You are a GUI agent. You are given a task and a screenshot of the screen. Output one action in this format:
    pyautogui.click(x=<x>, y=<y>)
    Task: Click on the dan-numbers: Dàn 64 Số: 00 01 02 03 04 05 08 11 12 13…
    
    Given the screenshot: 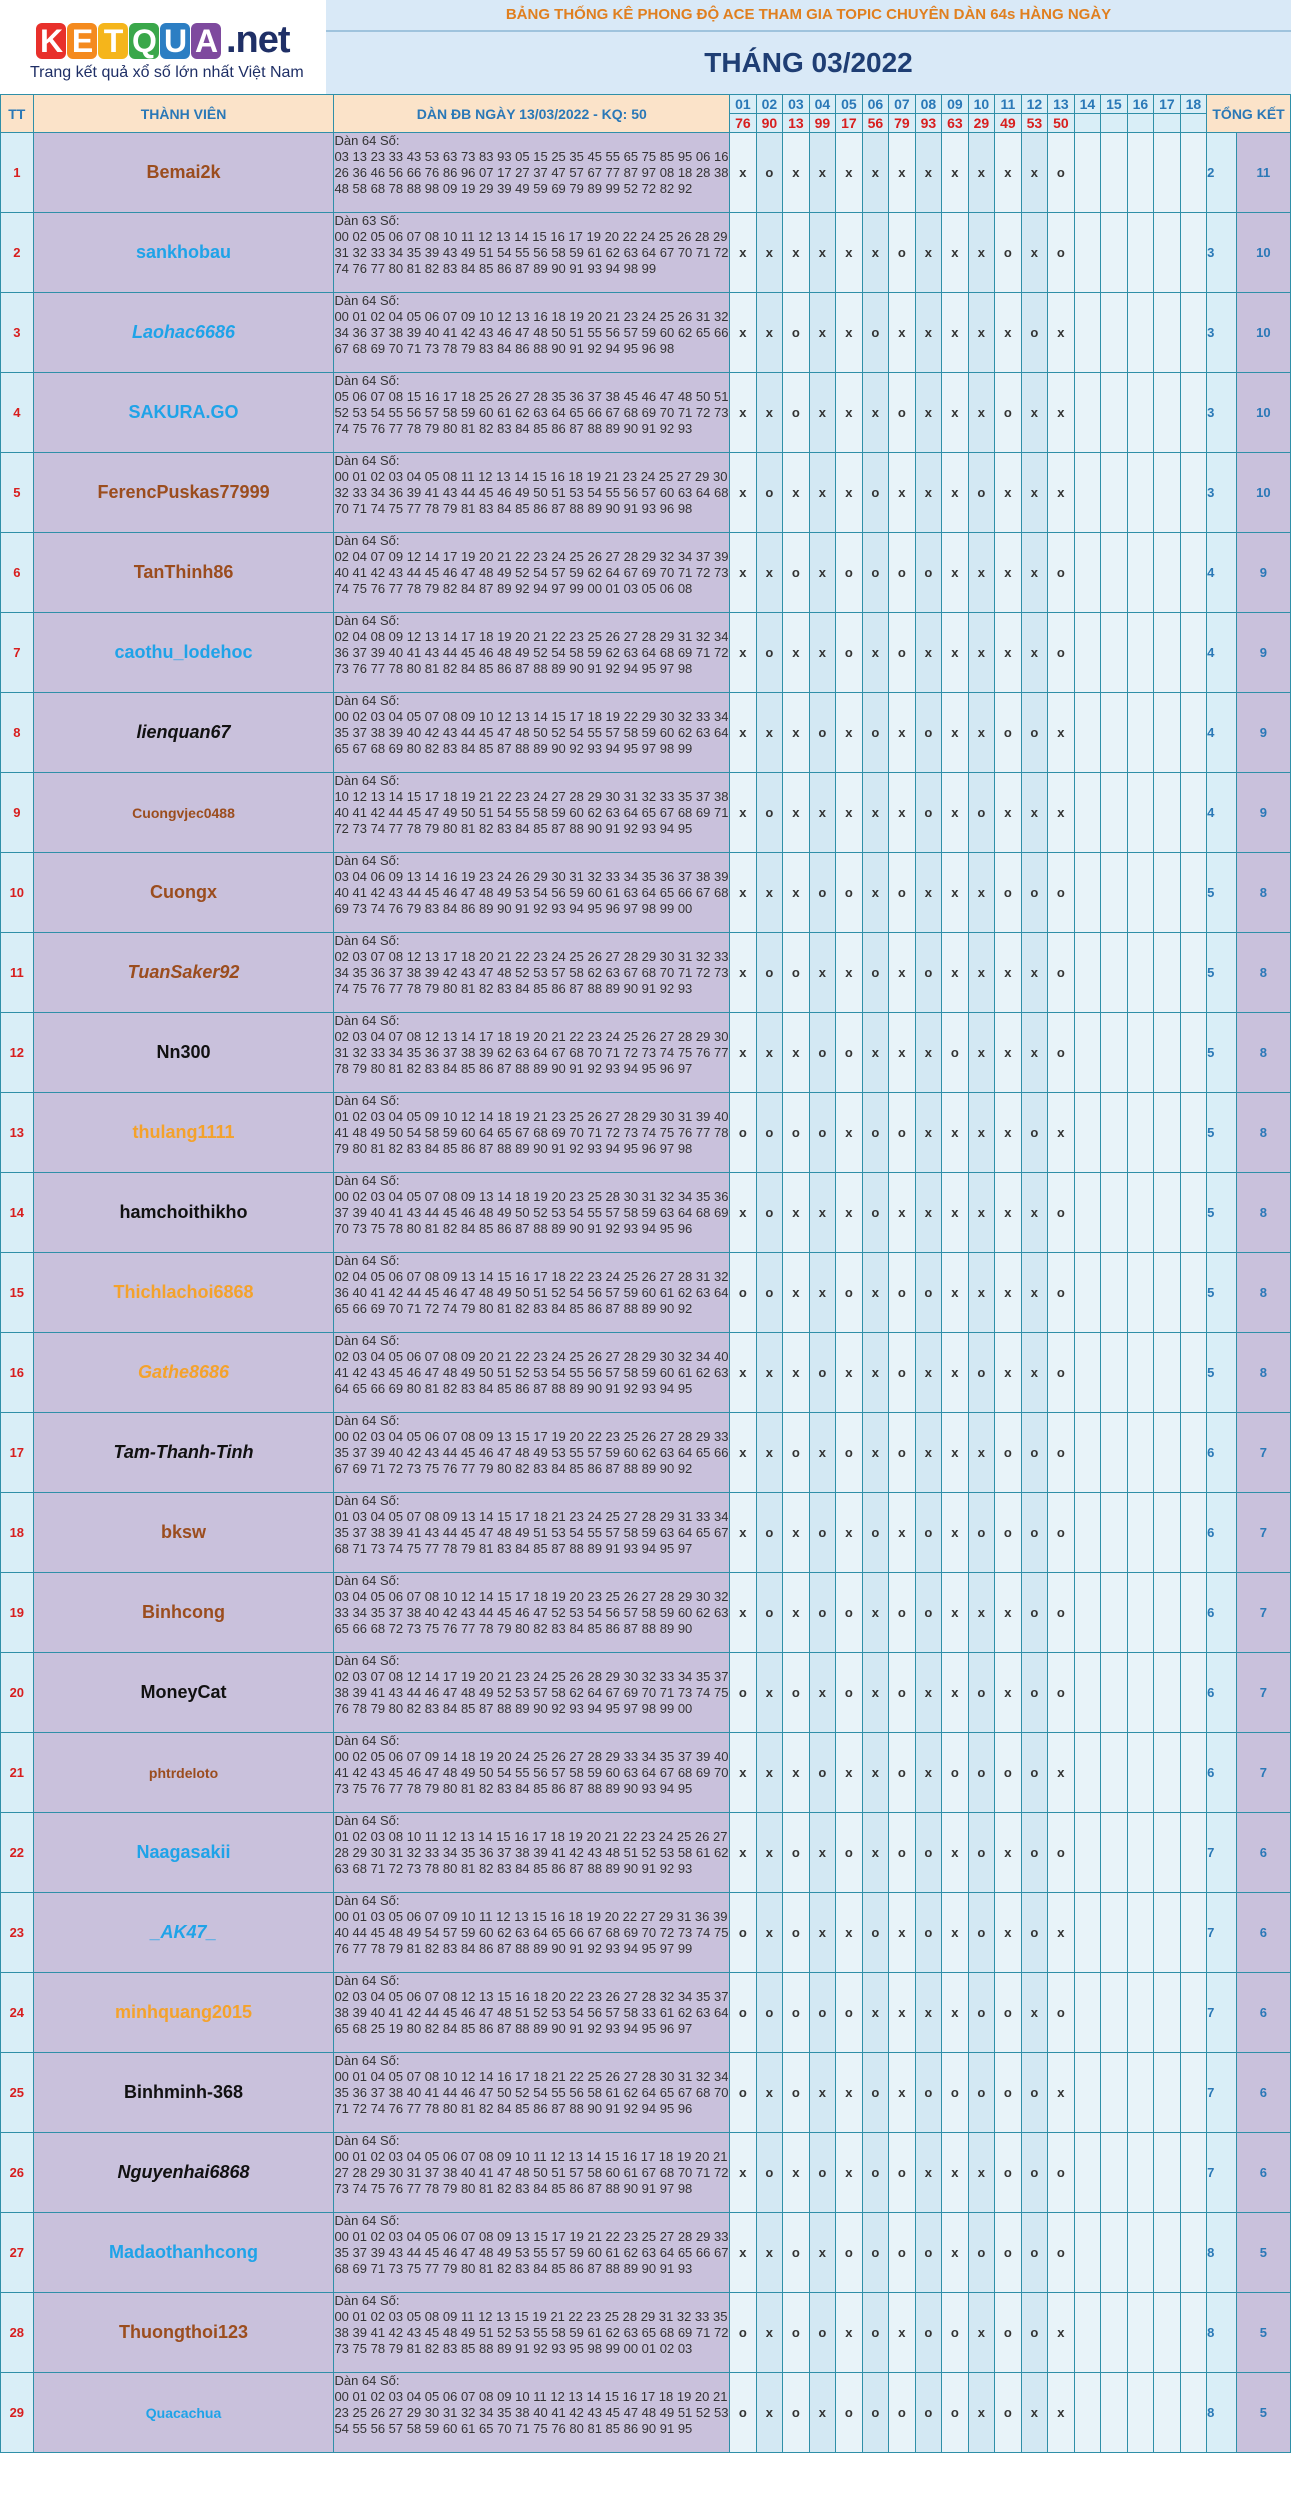 What is the action you would take?
    pyautogui.click(x=531, y=485)
    